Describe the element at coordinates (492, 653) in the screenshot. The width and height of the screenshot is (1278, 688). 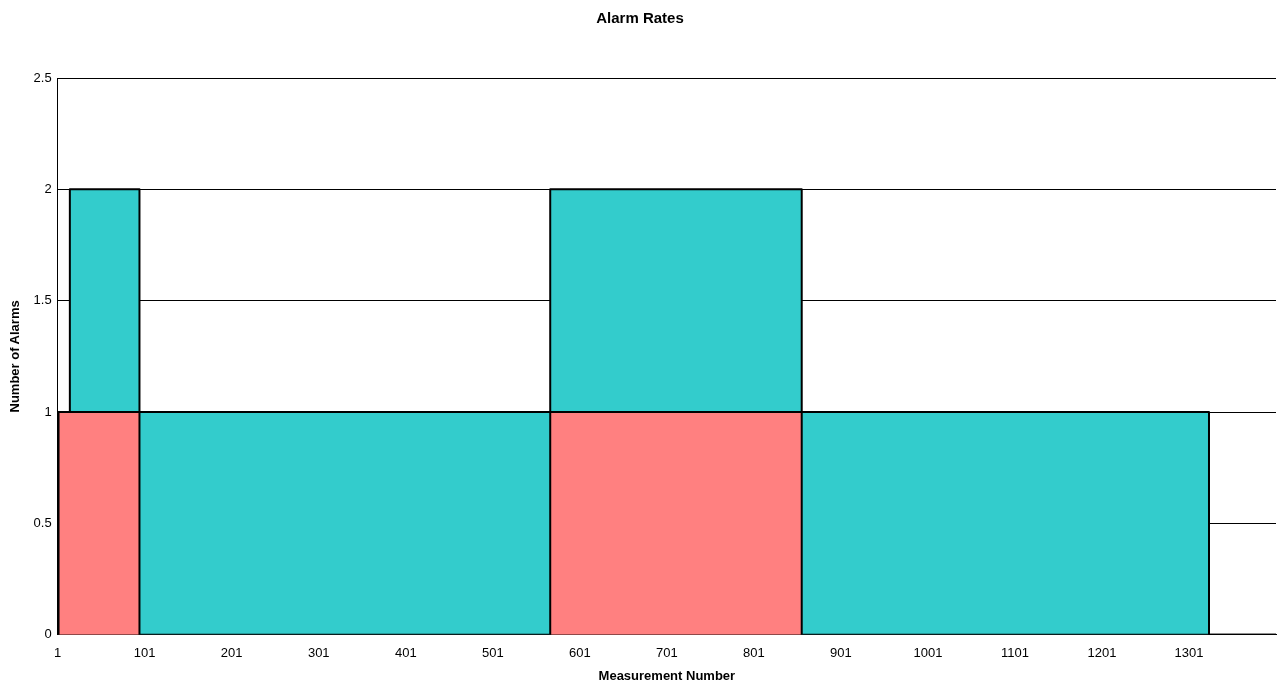
I see `x-tick-label: 501` at that location.